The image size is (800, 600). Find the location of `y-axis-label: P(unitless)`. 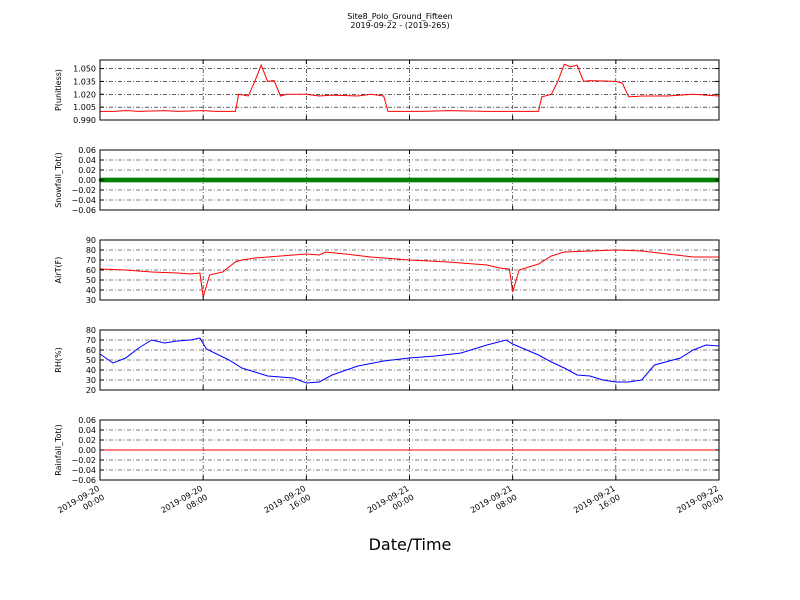

y-axis-label: P(unitless) is located at coordinates (58, 90).